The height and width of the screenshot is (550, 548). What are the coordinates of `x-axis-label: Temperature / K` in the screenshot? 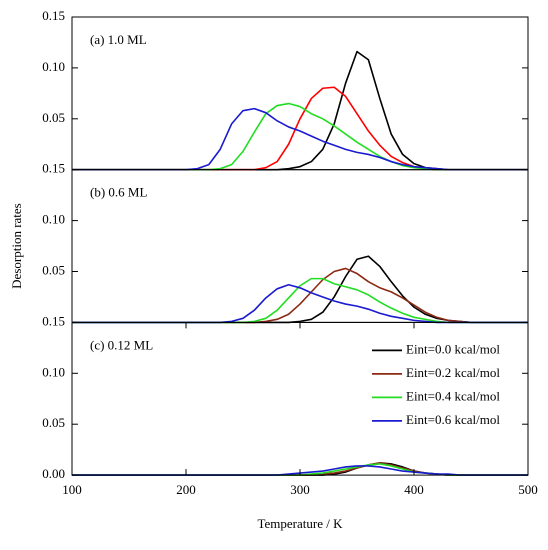 It's located at (301, 523).